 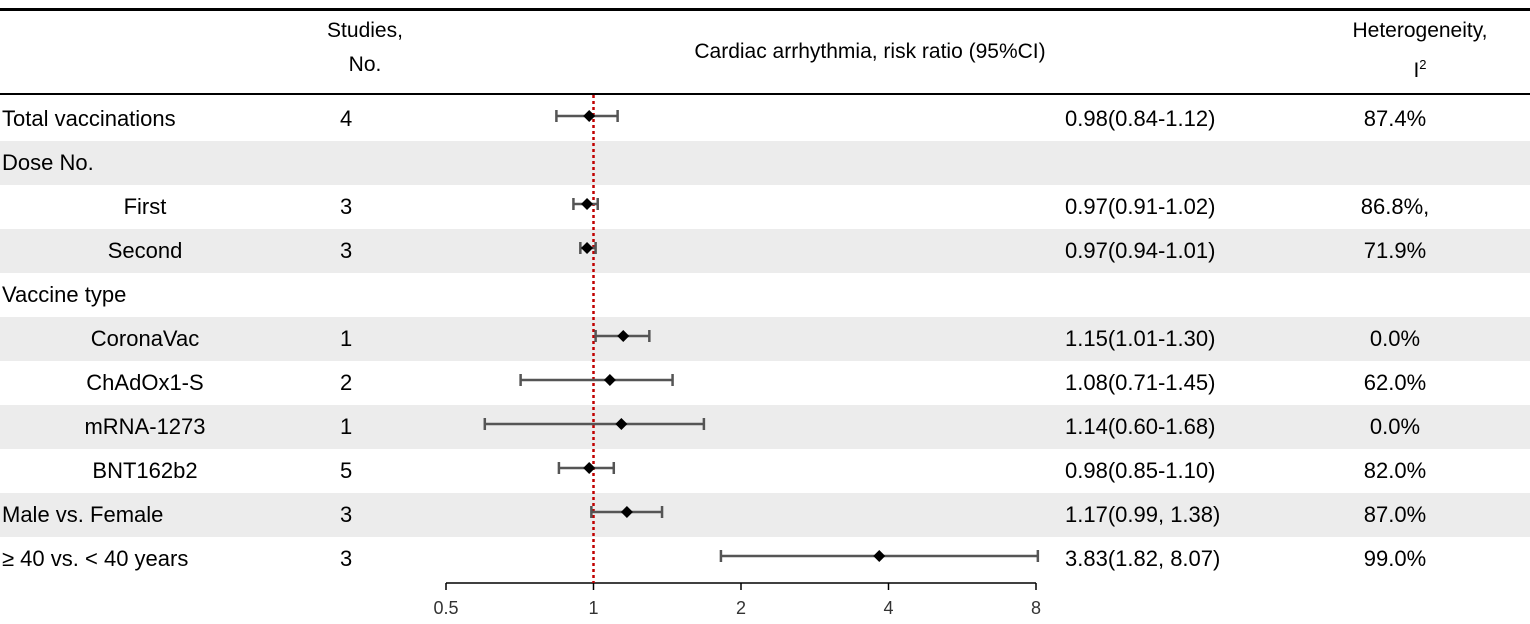 What do you see at coordinates (1395, 382) in the screenshot?
I see `row-heterogeneity: 62.0%` at bounding box center [1395, 382].